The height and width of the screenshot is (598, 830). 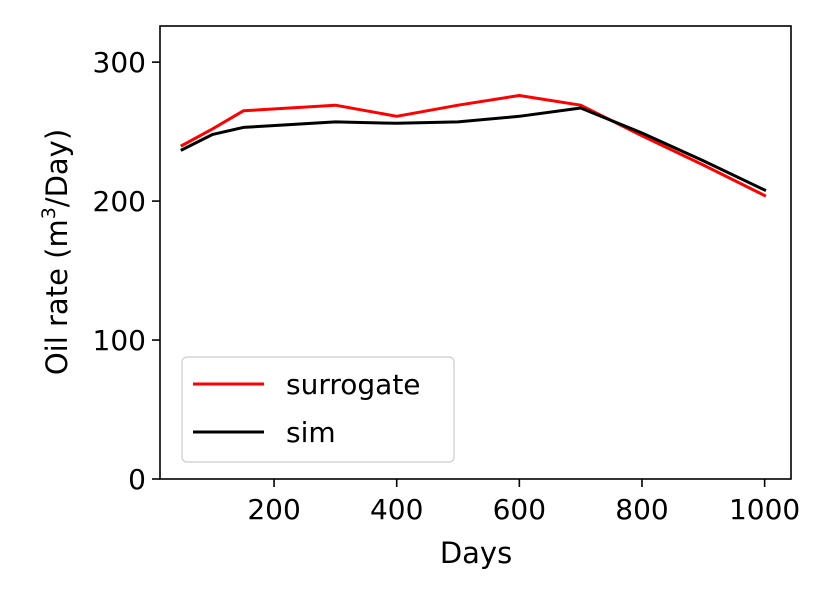 What do you see at coordinates (641, 509) in the screenshot?
I see `x-tick-label: 800` at bounding box center [641, 509].